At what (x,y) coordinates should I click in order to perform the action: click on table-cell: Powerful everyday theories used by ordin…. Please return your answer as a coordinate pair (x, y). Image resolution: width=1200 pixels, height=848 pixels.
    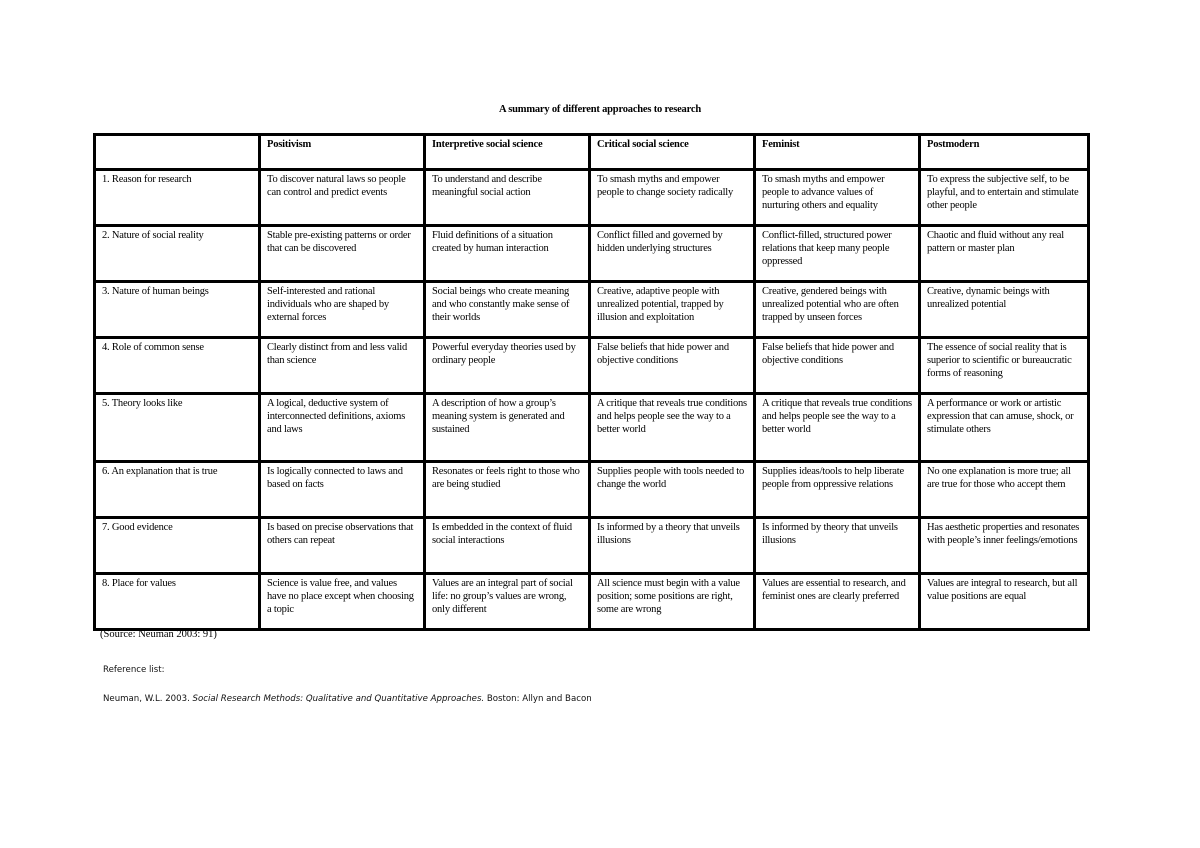
    Looking at the image, I should click on (507, 365).